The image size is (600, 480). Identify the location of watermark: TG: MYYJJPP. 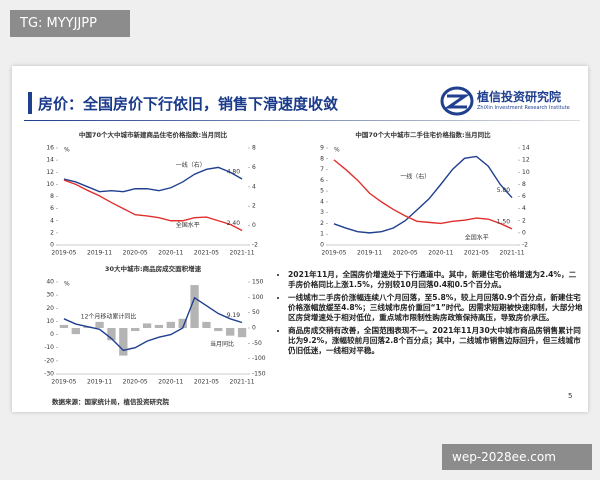
(70, 23).